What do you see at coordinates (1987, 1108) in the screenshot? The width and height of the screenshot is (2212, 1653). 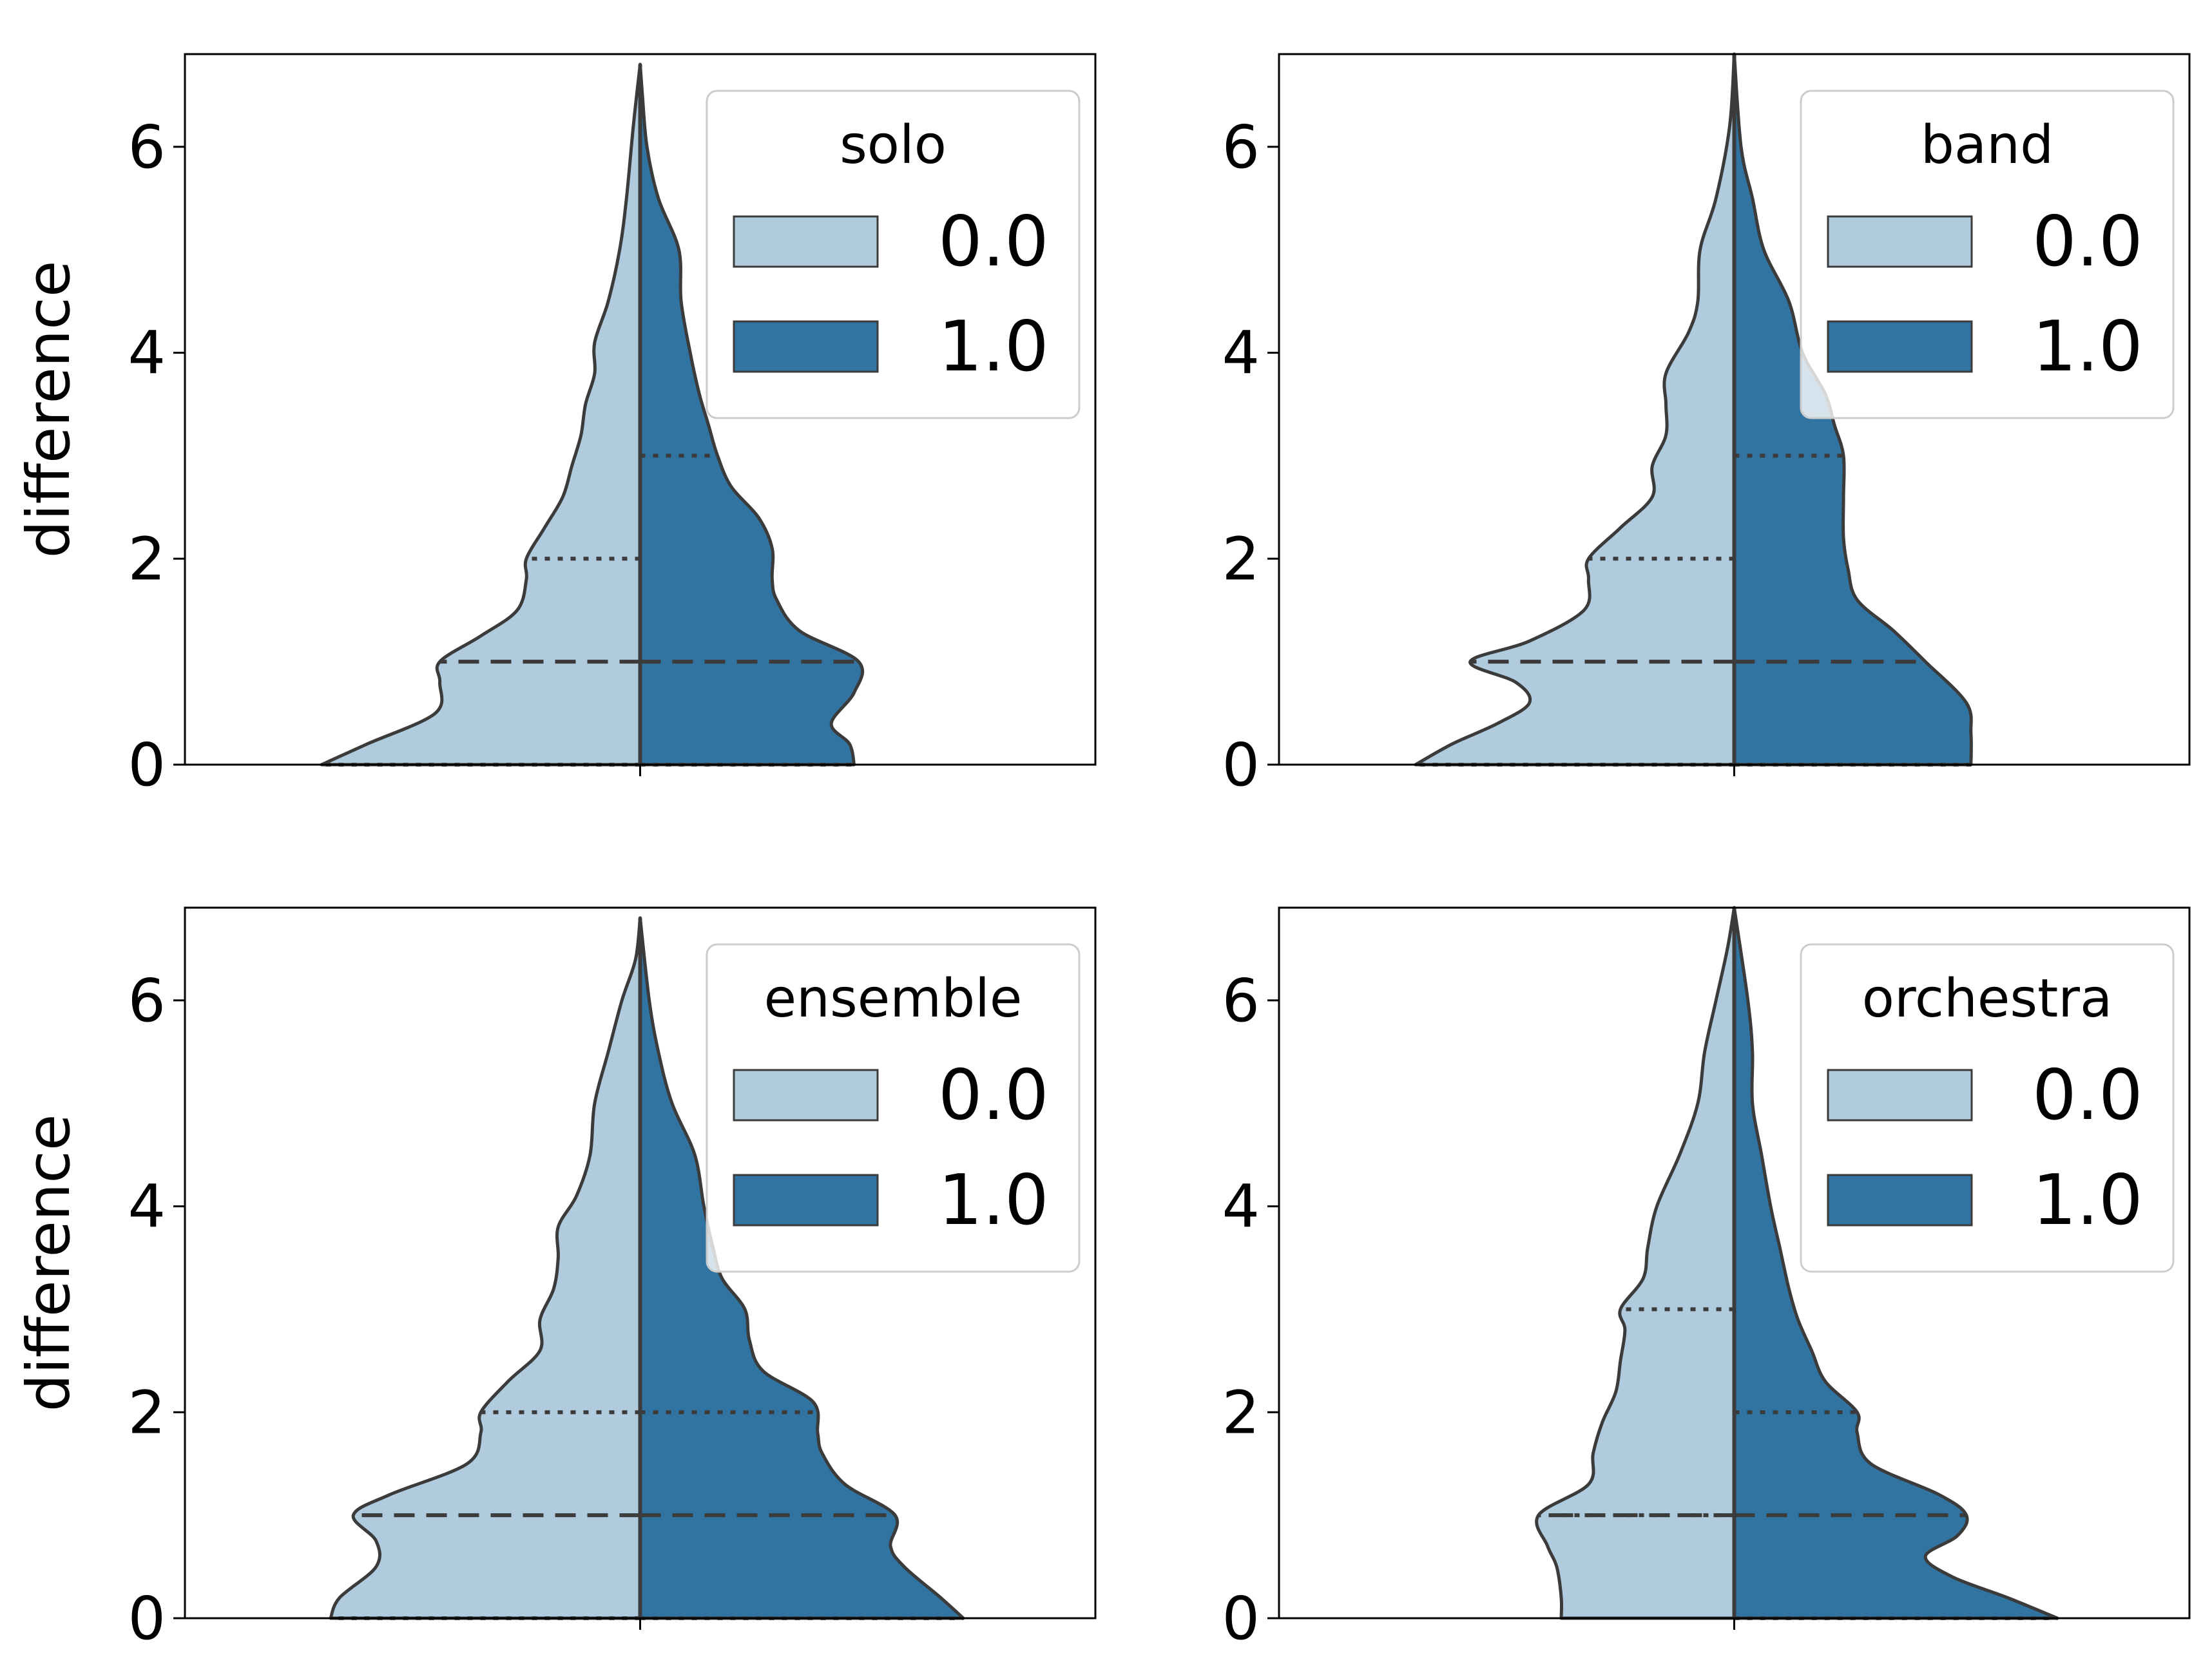 I see `legend: orchestra 0.0 1.0` at bounding box center [1987, 1108].